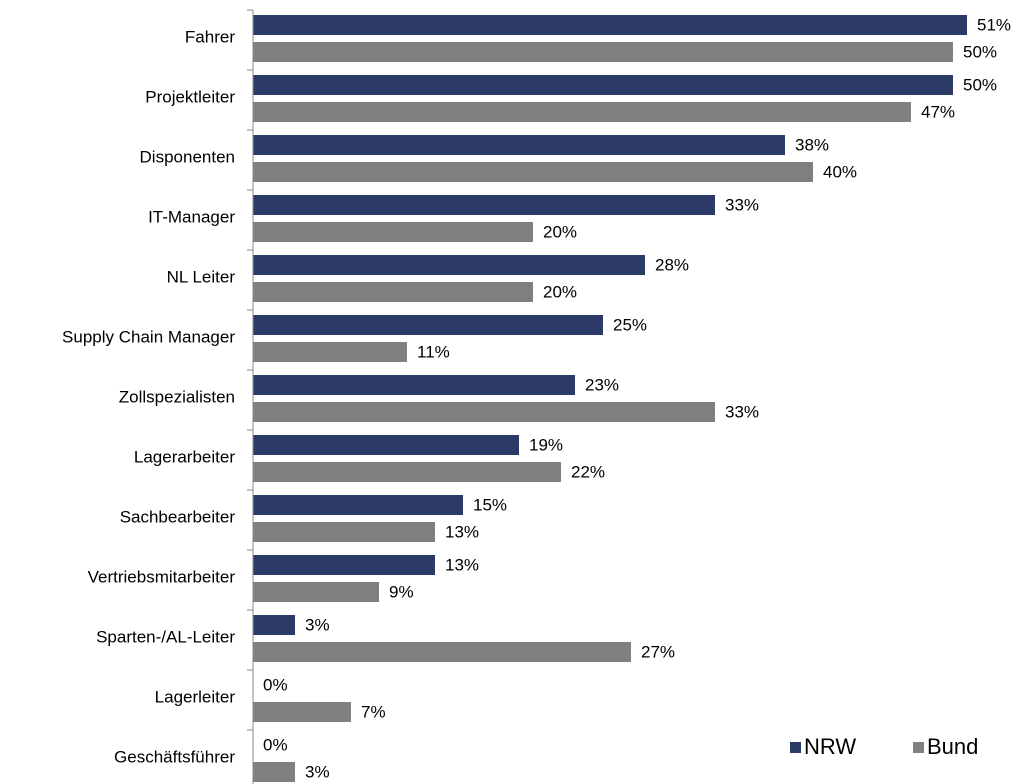 This screenshot has height=784, width=1020. Describe the element at coordinates (195, 696) in the screenshot. I see `category-label: Lagerleiter` at that location.